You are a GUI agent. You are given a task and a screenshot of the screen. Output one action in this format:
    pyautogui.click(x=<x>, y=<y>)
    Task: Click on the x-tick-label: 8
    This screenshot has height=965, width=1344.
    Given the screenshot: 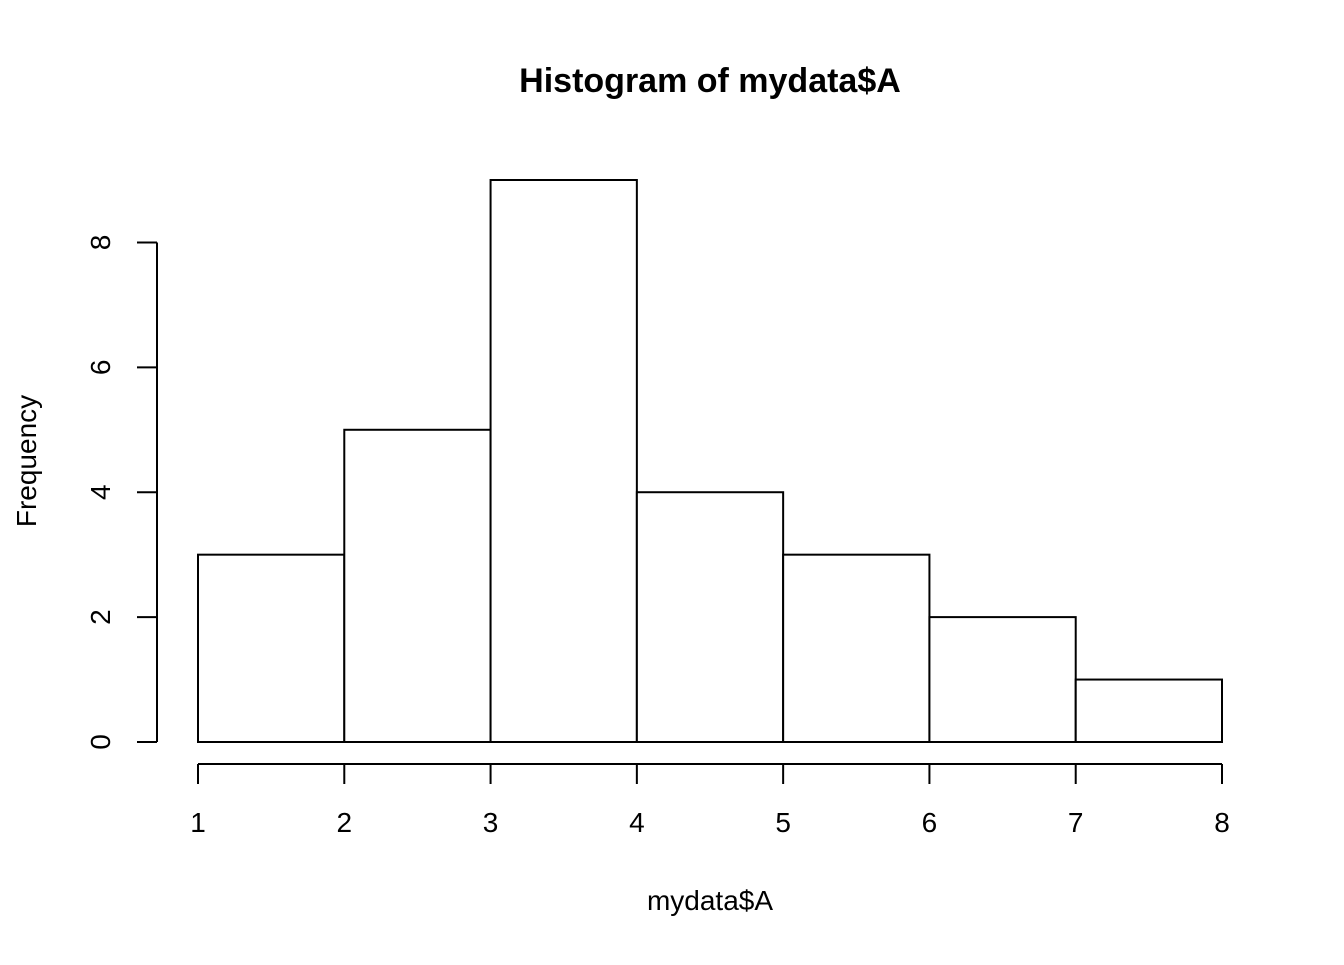 What is the action you would take?
    pyautogui.click(x=1222, y=822)
    